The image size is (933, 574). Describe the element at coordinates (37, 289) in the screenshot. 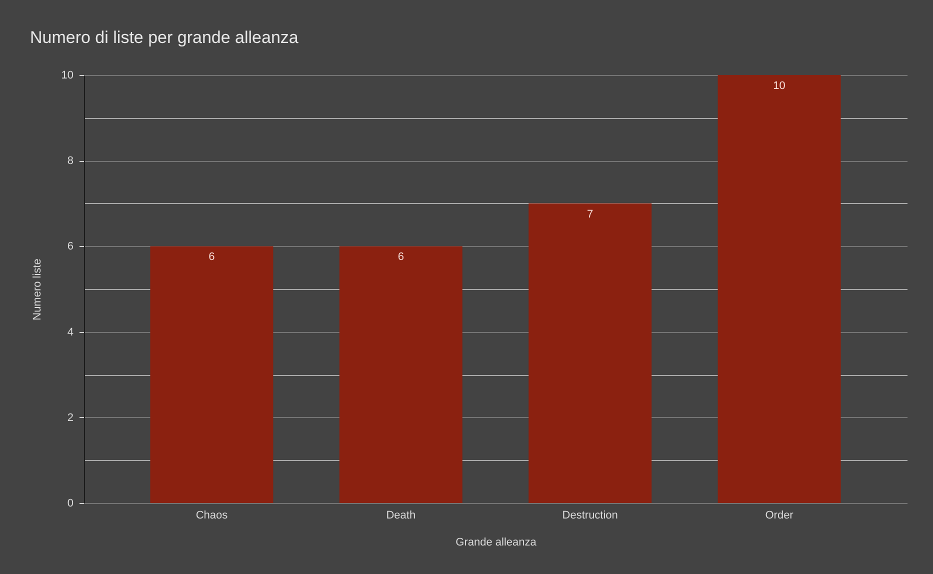

I see `y-axis-title: Numero liste` at that location.